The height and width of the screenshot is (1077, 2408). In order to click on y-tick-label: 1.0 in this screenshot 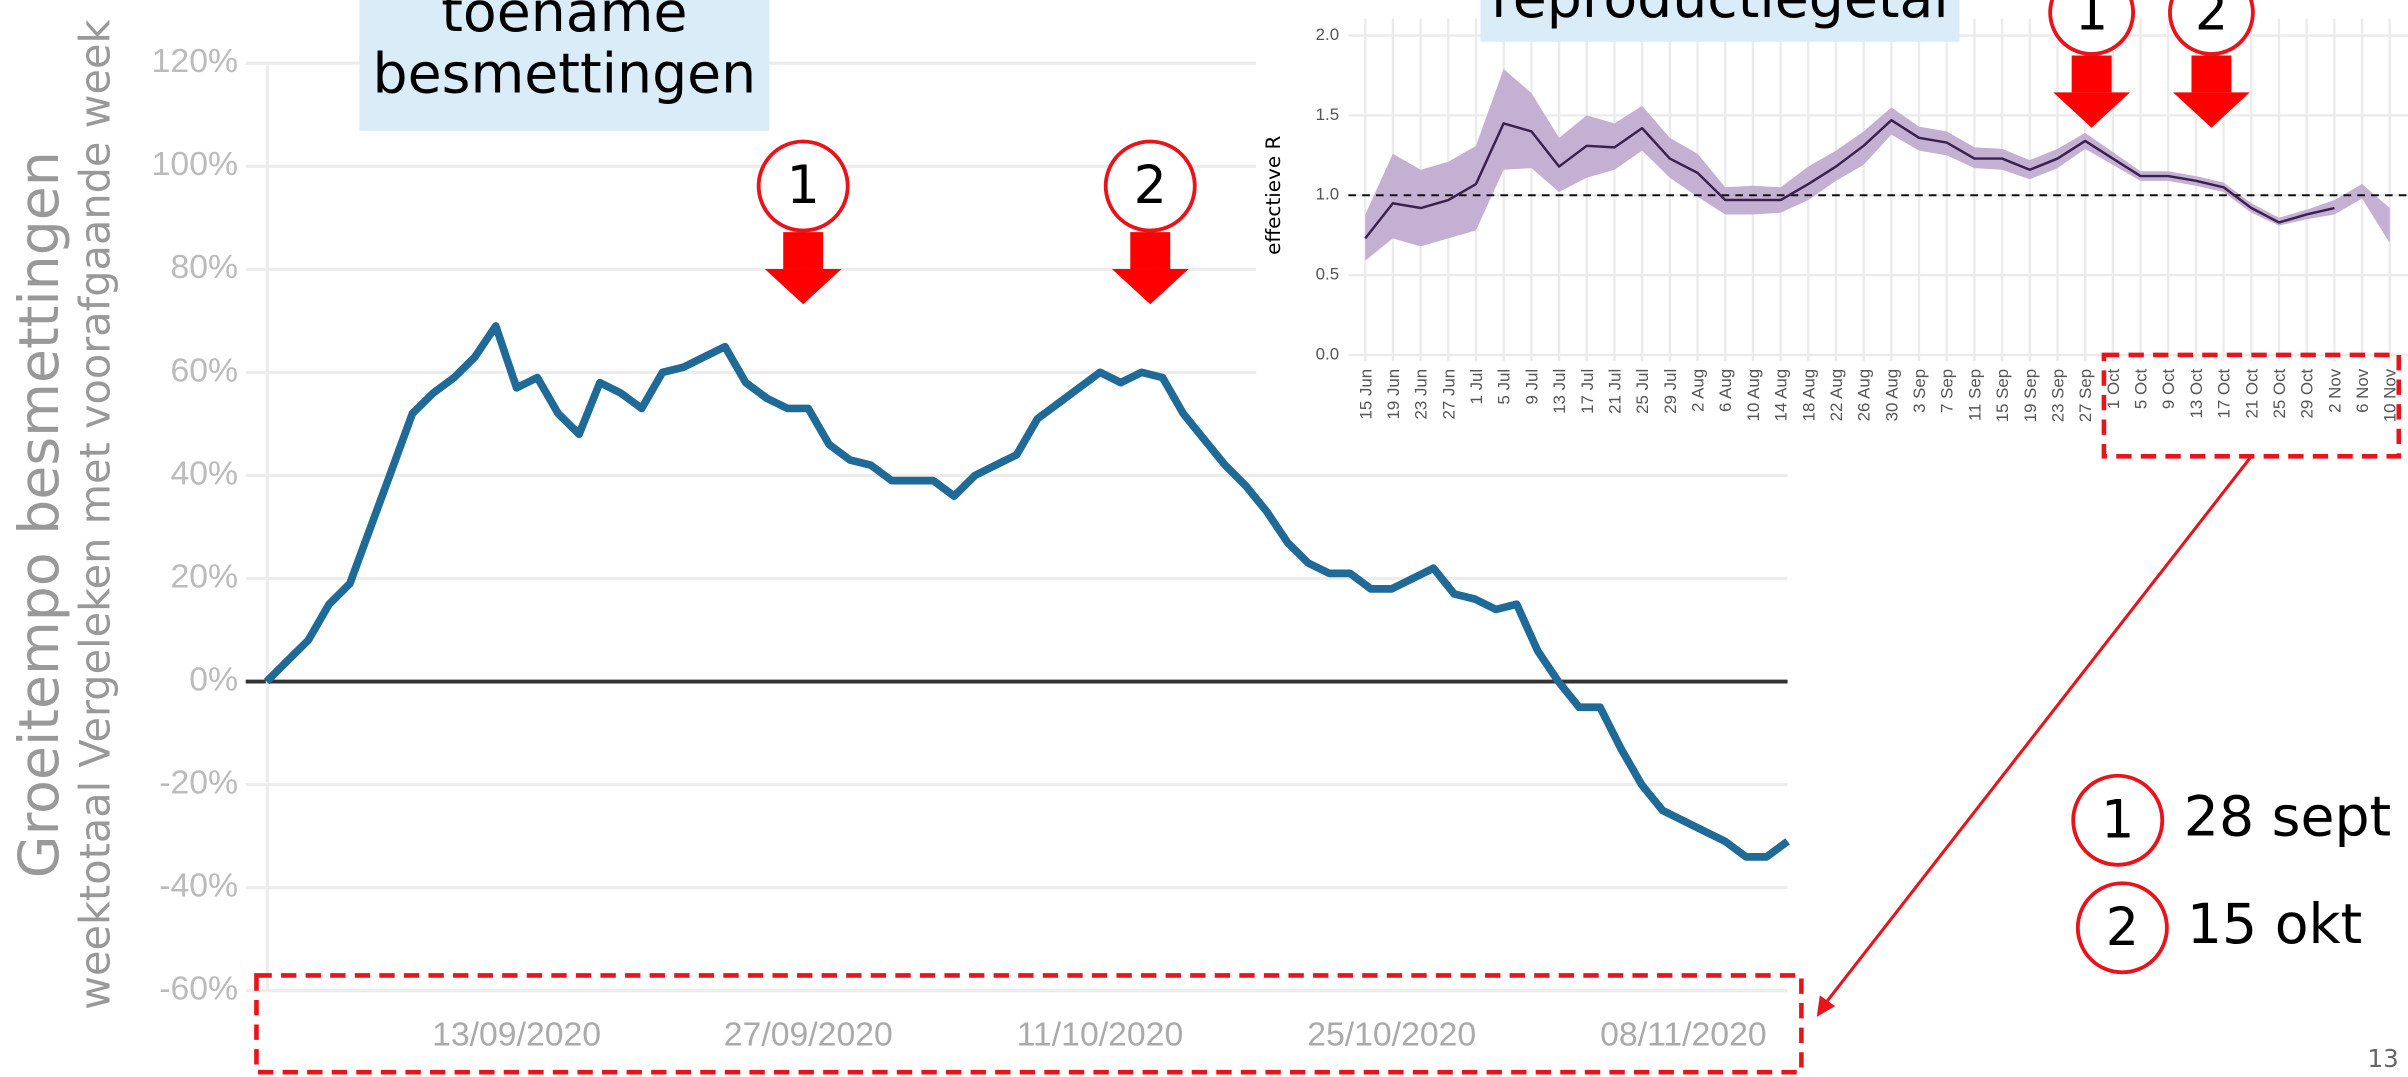, I will do `click(1327, 194)`.